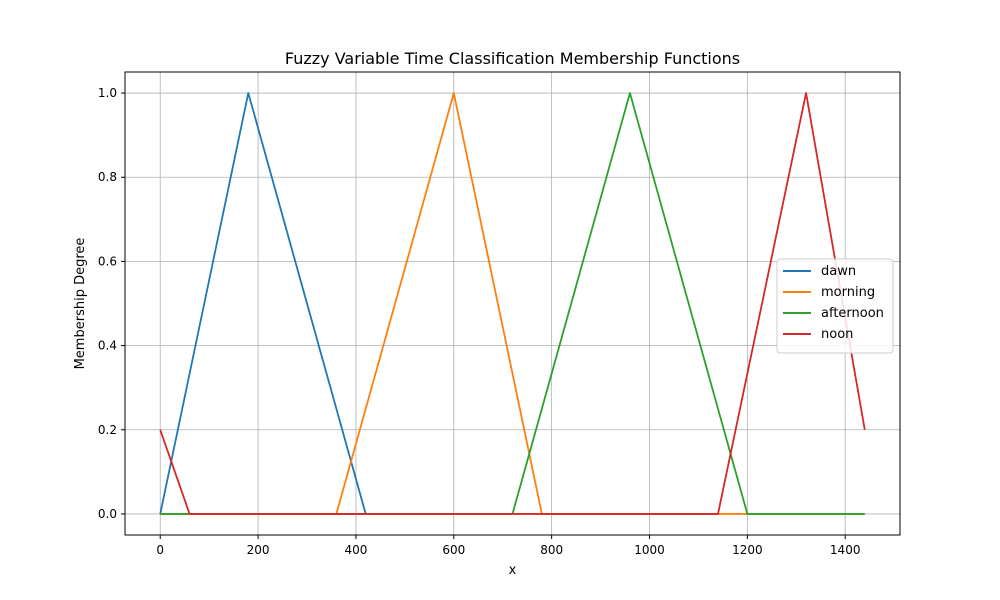 The height and width of the screenshot is (600, 1000). I want to click on legend-box, so click(835, 306).